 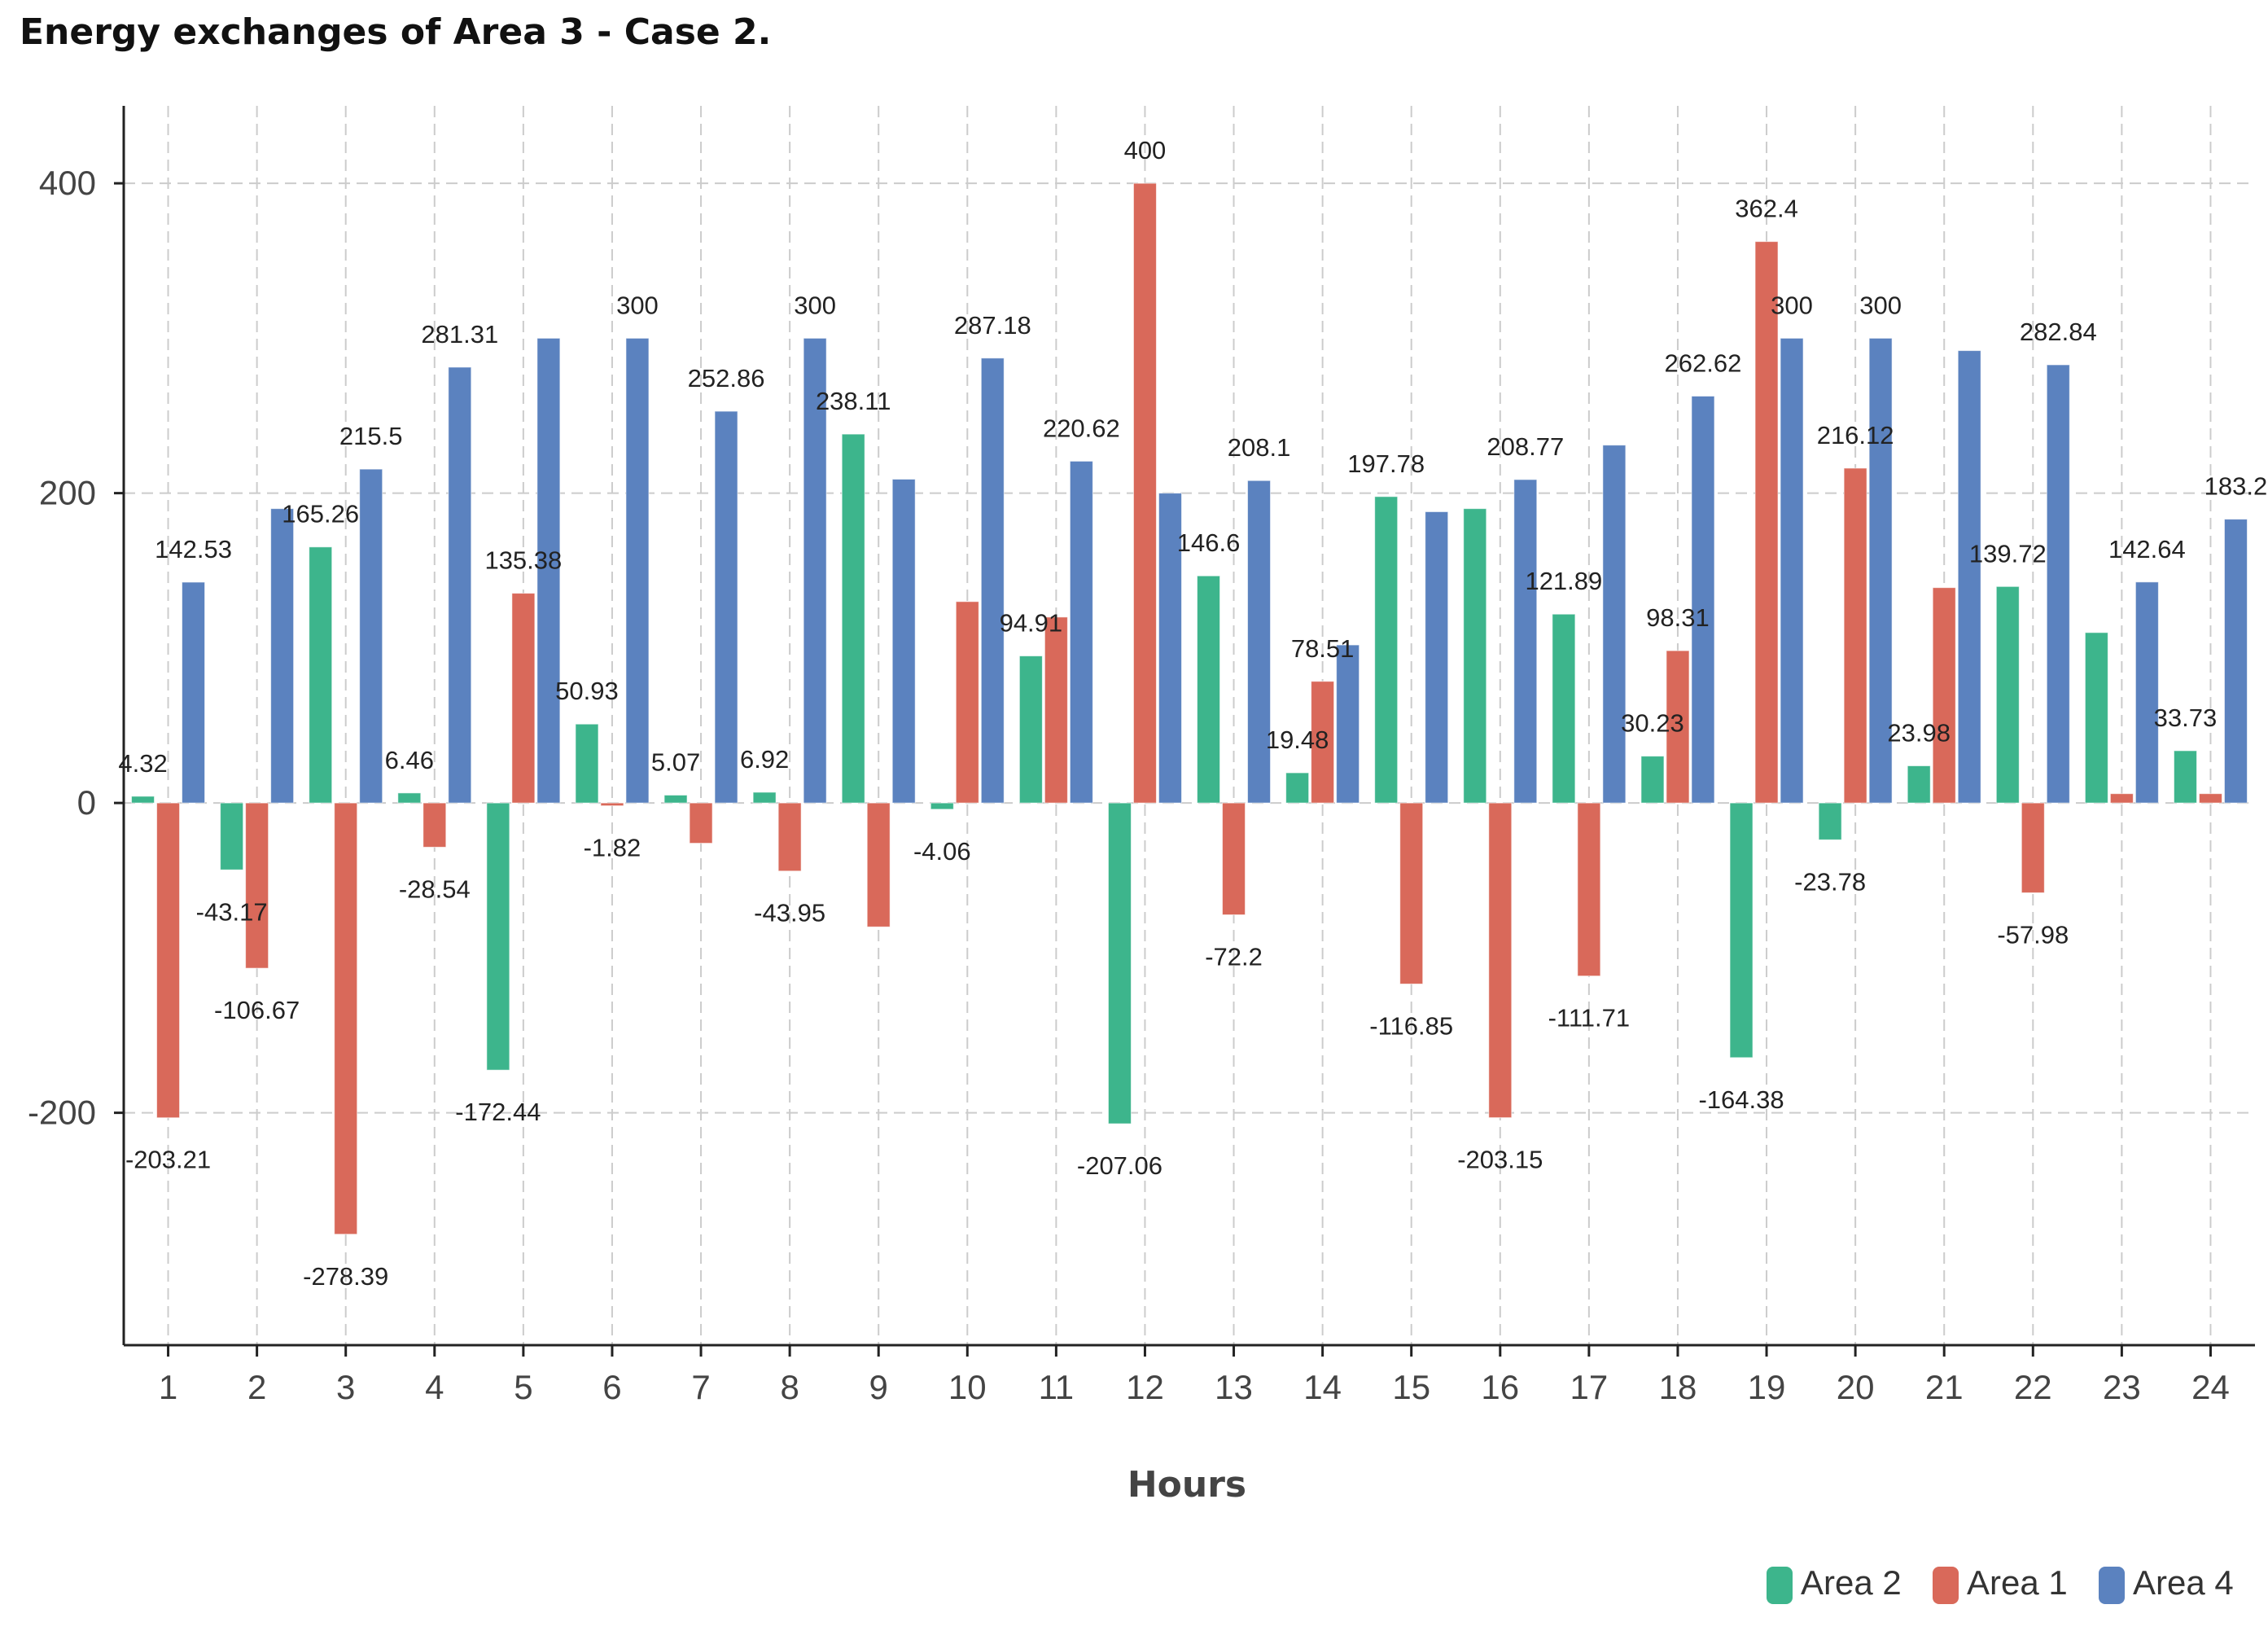 I want to click on y-tick-label: 400, so click(x=67, y=183).